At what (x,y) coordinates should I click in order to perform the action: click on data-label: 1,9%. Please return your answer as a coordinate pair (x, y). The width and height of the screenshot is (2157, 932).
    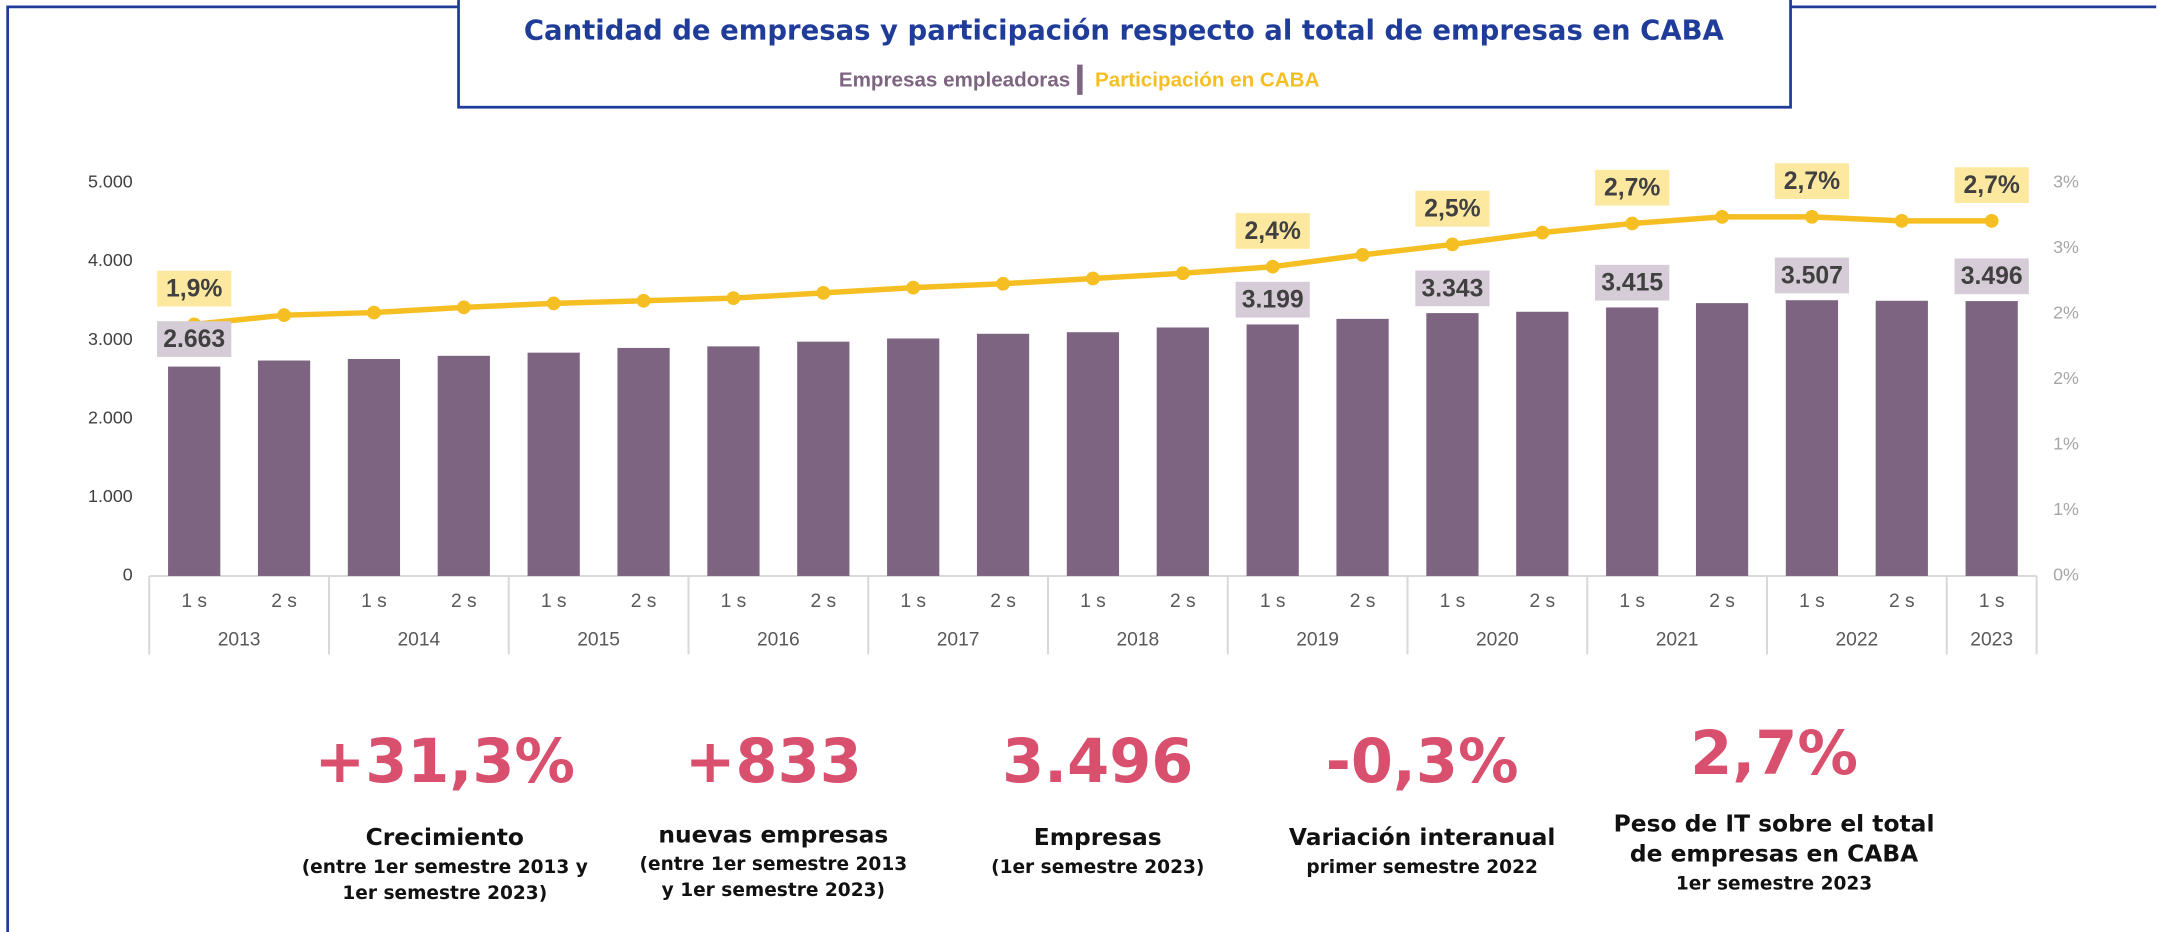
    Looking at the image, I should click on (194, 289).